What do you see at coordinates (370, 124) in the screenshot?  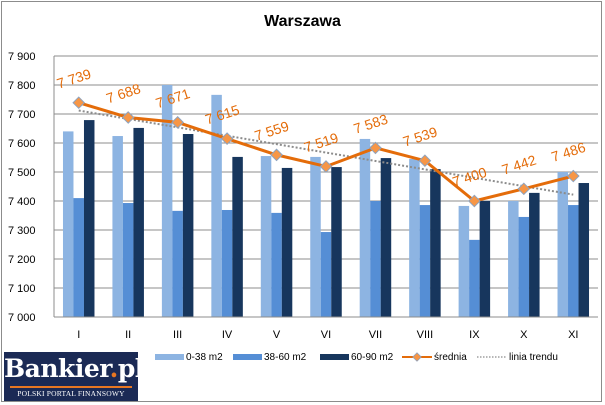 I see `average-data-label: 7 583` at bounding box center [370, 124].